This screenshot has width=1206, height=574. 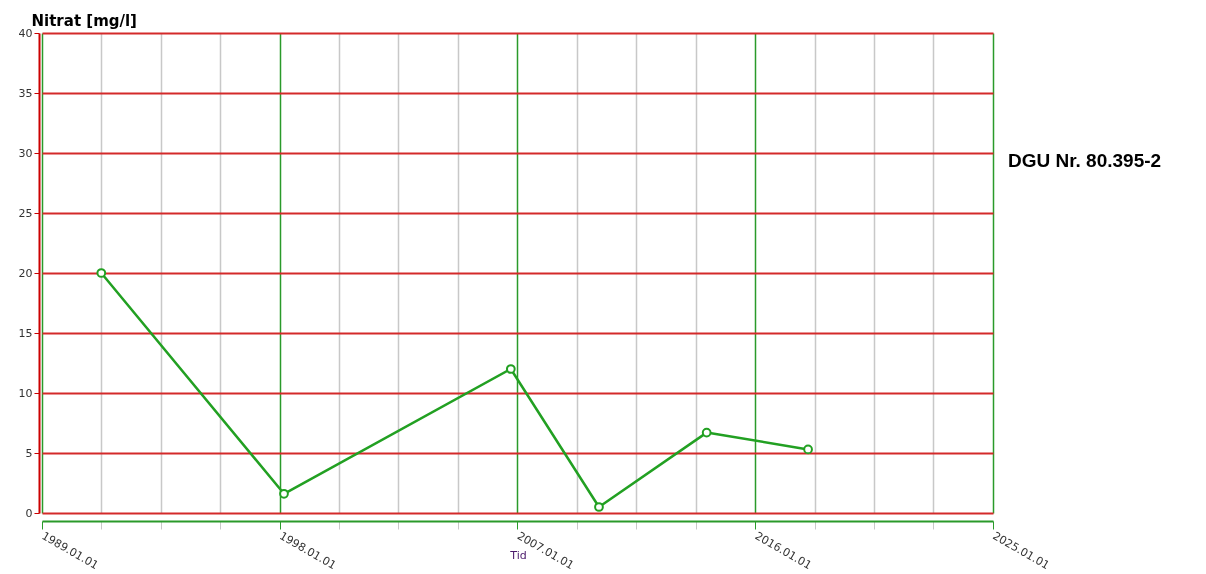 I want to click on y-tick-label: 20, so click(x=25, y=273).